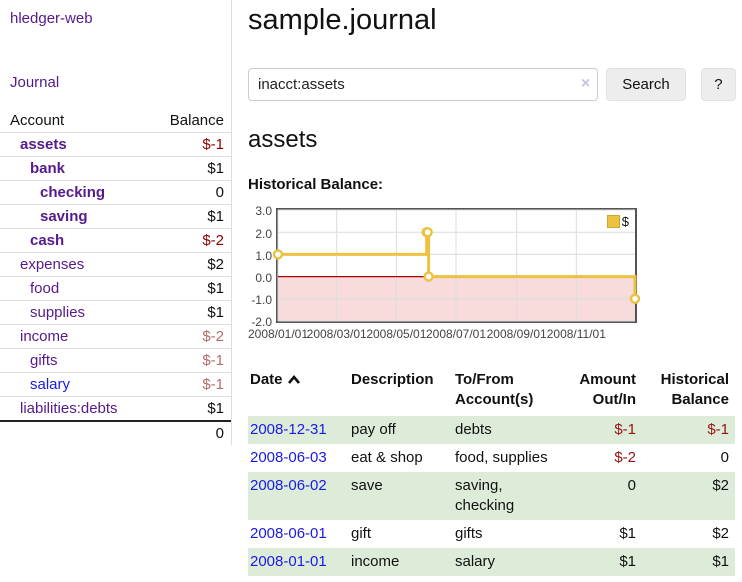 The image size is (742, 582). I want to click on column-header-accounts: To/From Account(s), so click(494, 390).